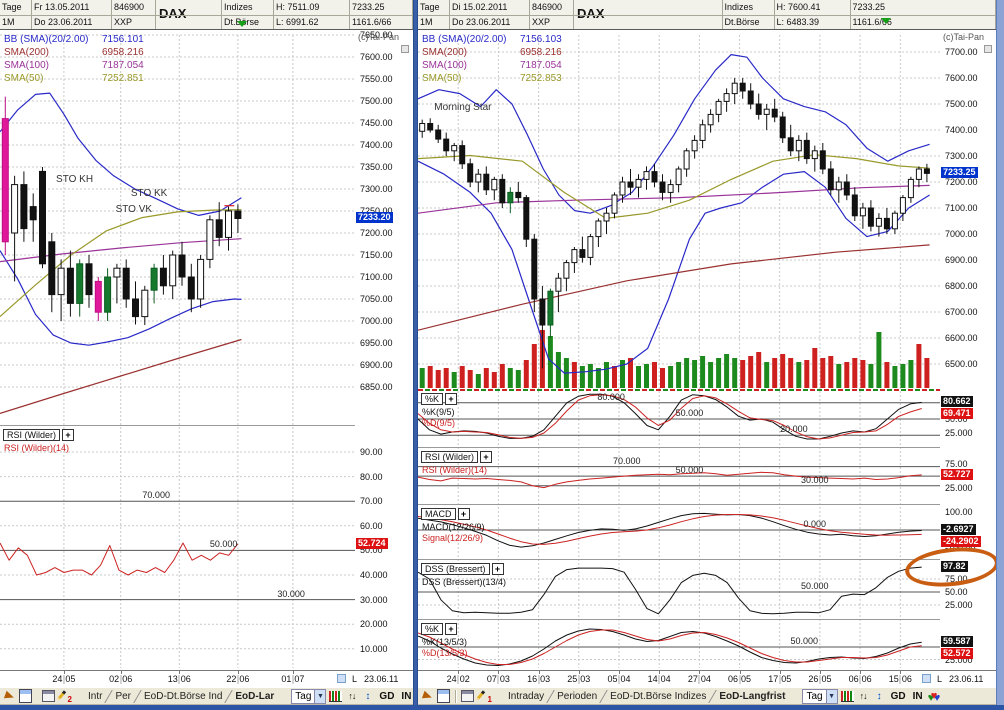  I want to click on indicator-series-label: DSS (Bressert)(13/4), so click(464, 582).